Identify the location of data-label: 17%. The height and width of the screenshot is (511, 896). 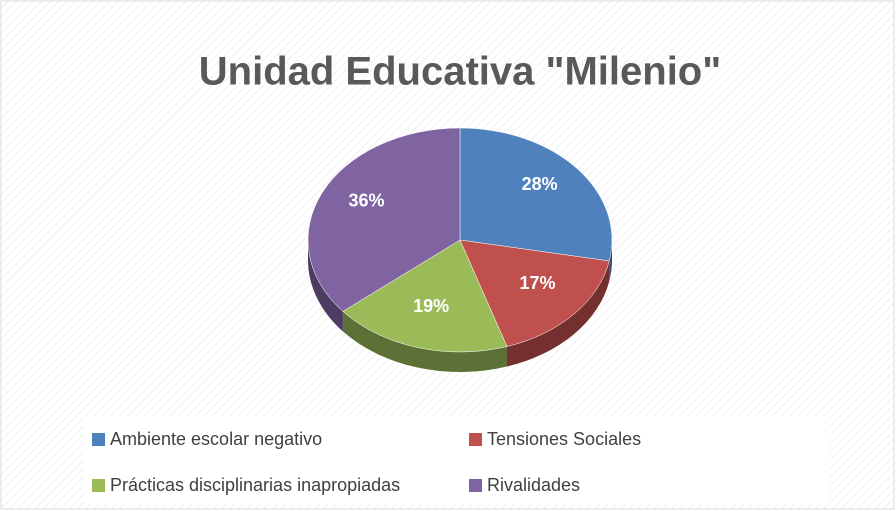
(538, 283).